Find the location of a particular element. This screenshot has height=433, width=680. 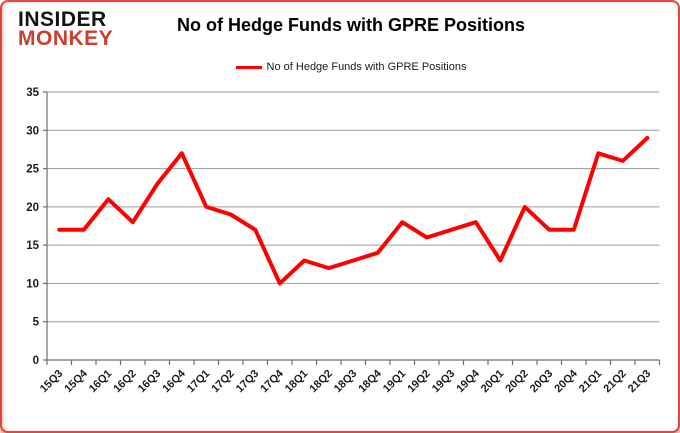

x-tick-label: 17Q4 is located at coordinates (272, 381).